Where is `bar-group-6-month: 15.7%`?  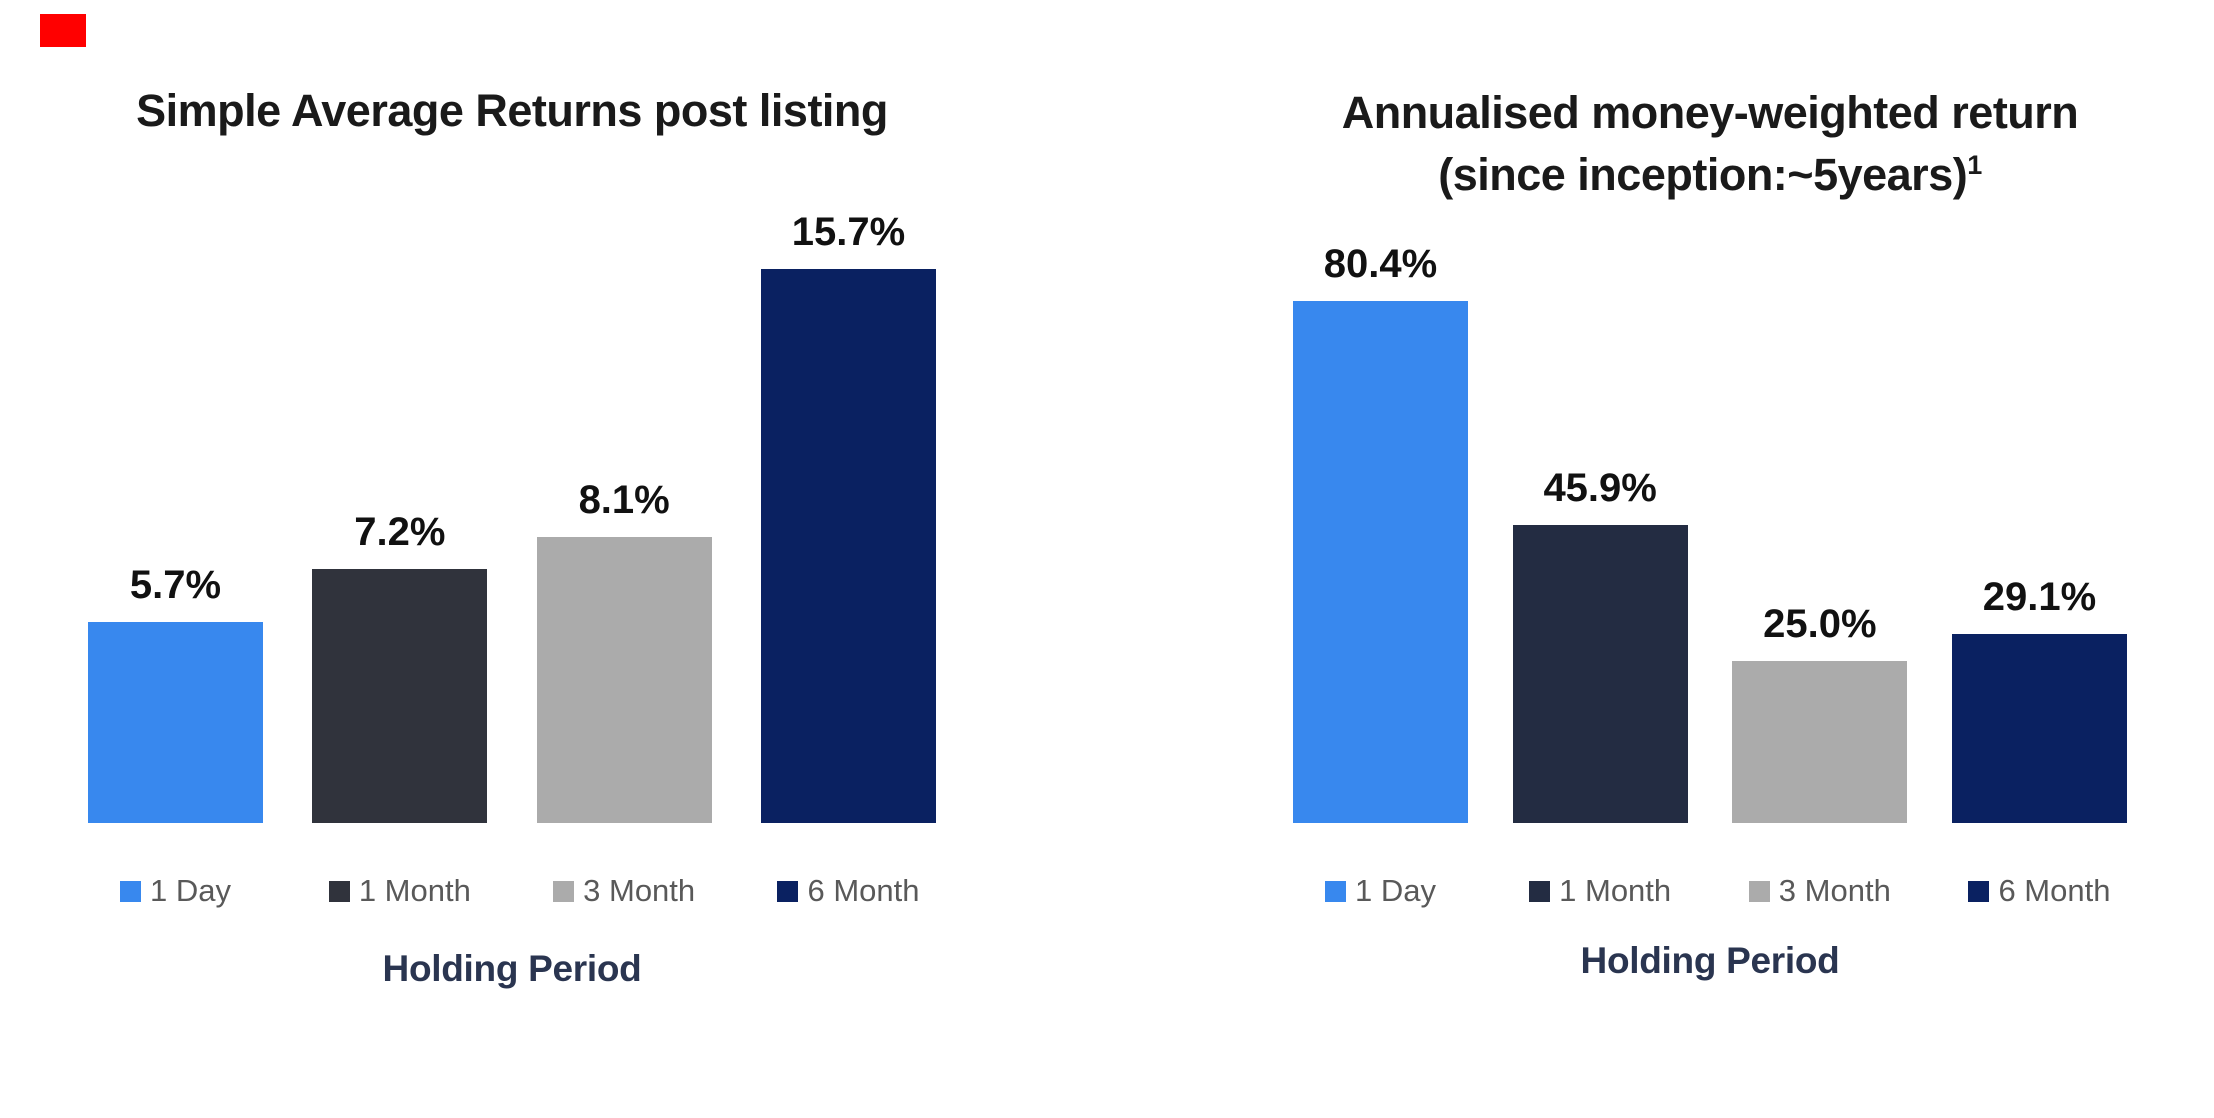 bar-group-6-month: 15.7% is located at coordinates (848, 516).